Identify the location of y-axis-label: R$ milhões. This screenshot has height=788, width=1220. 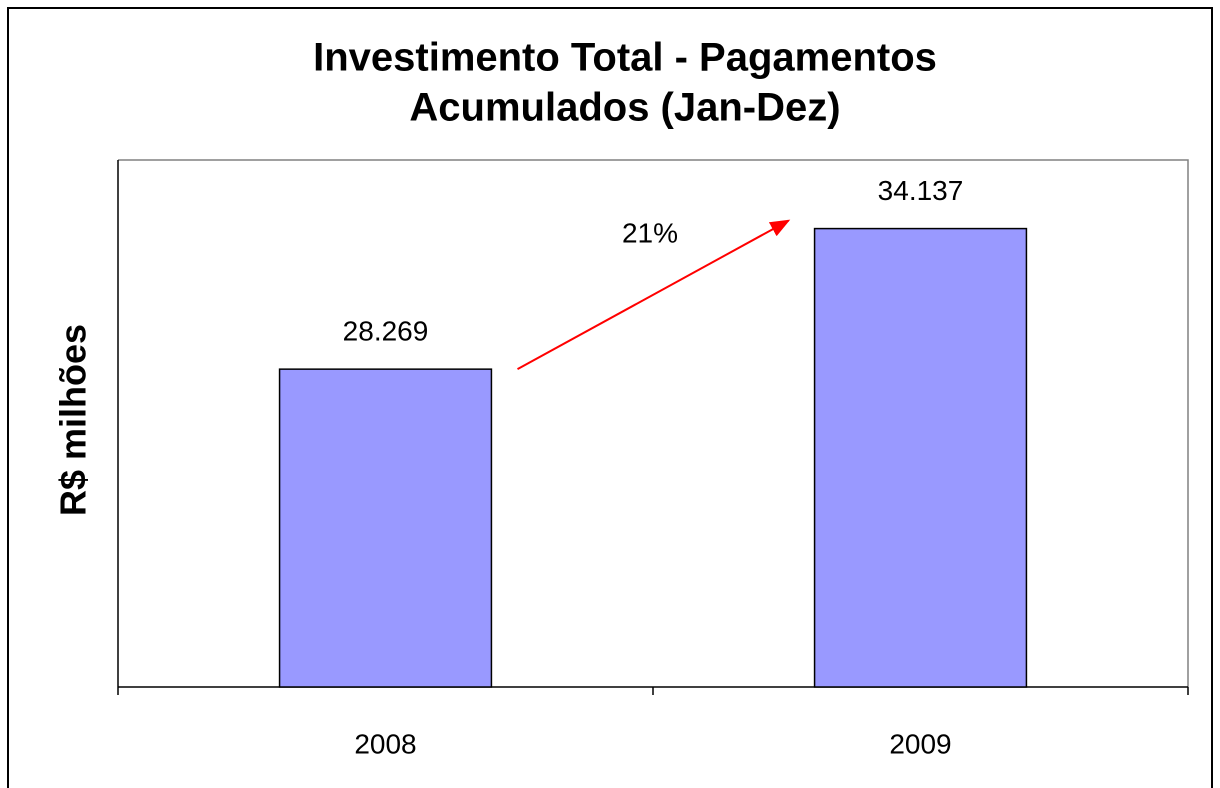
(73, 420).